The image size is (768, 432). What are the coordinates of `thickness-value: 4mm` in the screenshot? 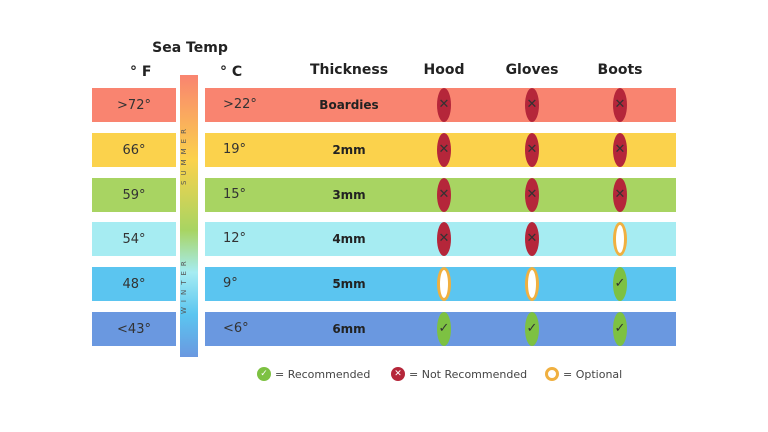 It's located at (349, 239).